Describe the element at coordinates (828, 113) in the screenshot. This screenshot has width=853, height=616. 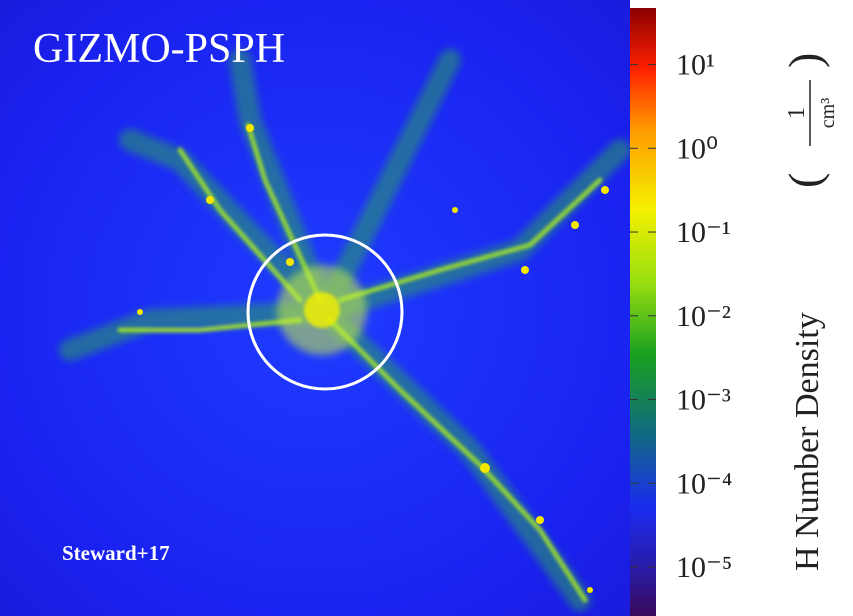
I see `unit-denominator: cm³` at that location.